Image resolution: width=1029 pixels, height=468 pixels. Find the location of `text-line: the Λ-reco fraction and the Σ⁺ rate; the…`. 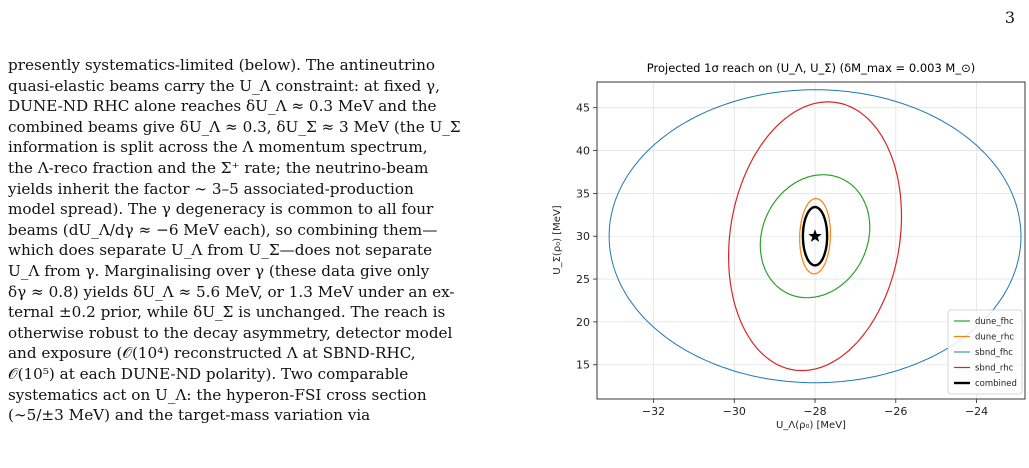

text-line: the Λ-reco fraction and the Σ⁺ rate; the… is located at coordinates (218, 167).